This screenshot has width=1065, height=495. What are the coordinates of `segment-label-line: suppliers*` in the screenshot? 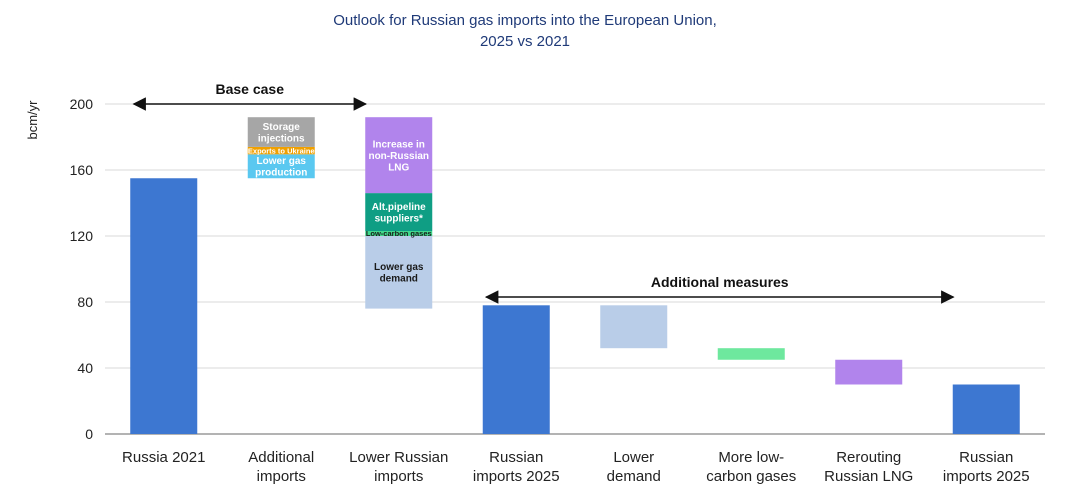 It's located at (399, 218).